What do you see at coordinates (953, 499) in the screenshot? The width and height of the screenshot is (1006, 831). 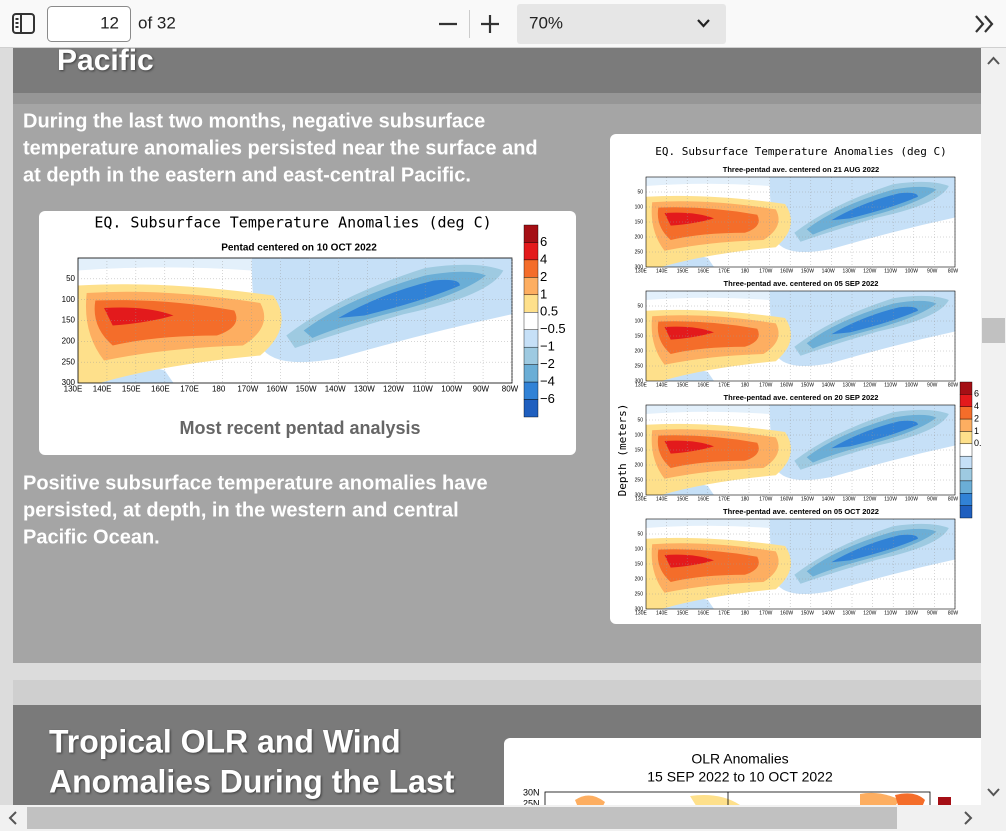 I see `x-tick-label: 80W` at bounding box center [953, 499].